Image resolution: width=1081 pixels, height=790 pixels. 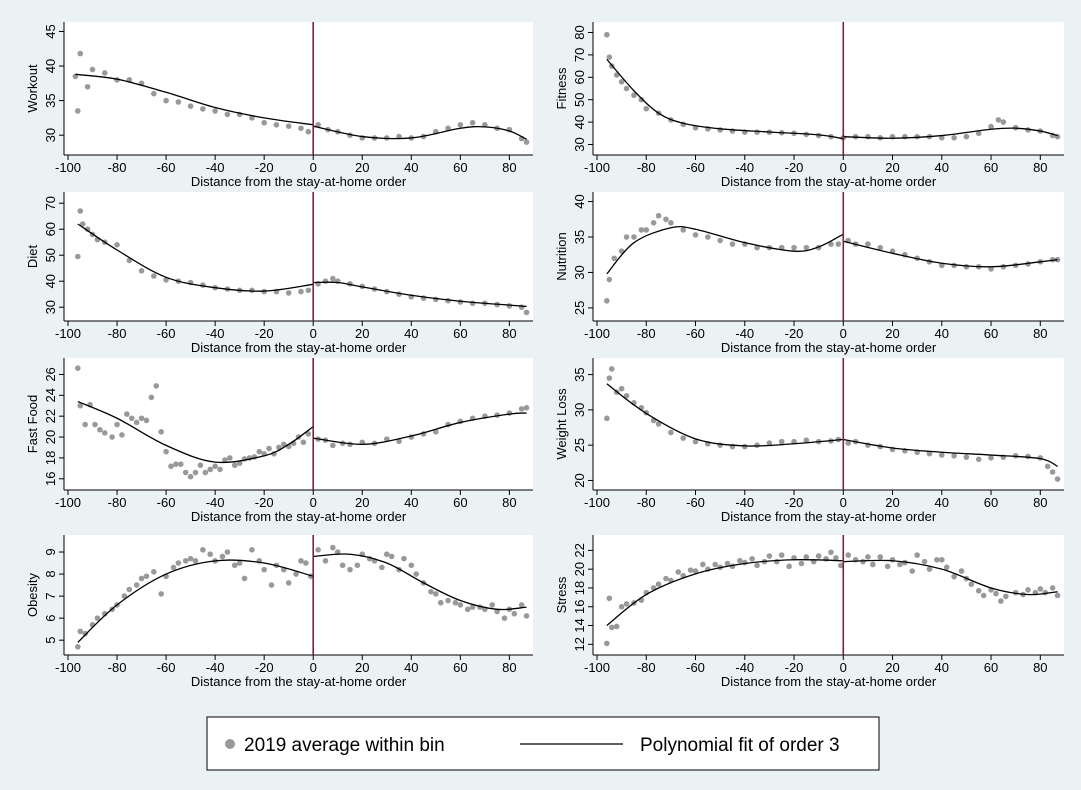 I want to click on y-tick-label: 40, so click(x=579, y=201).